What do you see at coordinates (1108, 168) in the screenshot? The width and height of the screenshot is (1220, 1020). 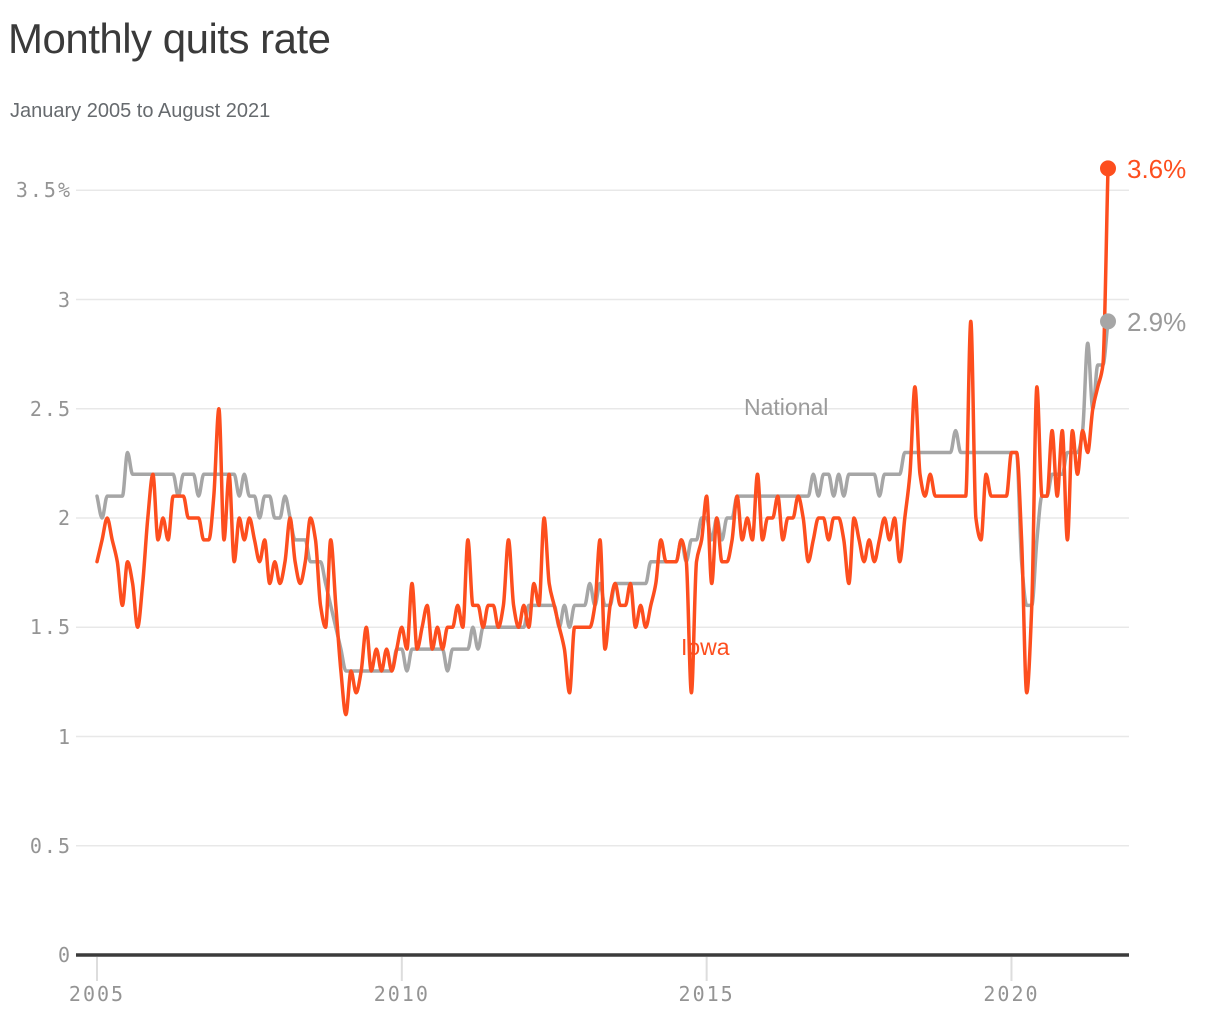 I see `end-dot-iowa` at bounding box center [1108, 168].